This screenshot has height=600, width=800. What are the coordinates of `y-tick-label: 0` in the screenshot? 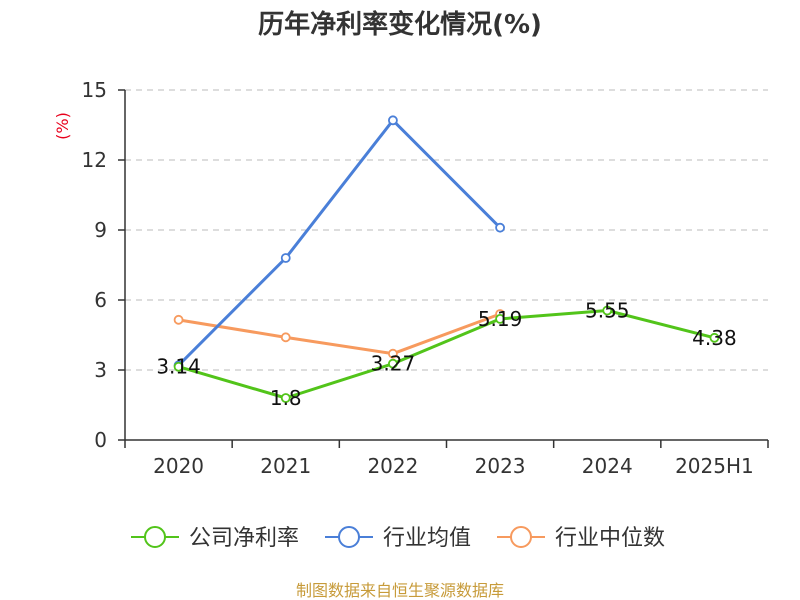 It's located at (100, 440).